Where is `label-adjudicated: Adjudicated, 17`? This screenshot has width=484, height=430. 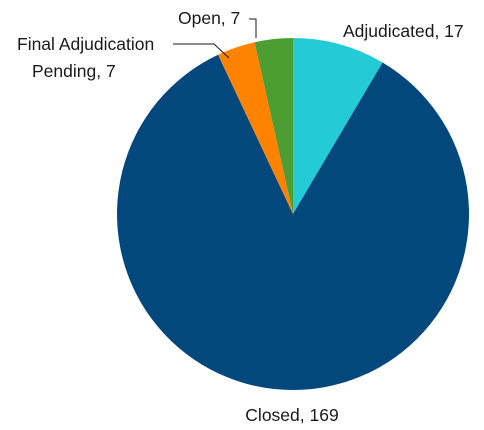 label-adjudicated: Adjudicated, 17 is located at coordinates (403, 31).